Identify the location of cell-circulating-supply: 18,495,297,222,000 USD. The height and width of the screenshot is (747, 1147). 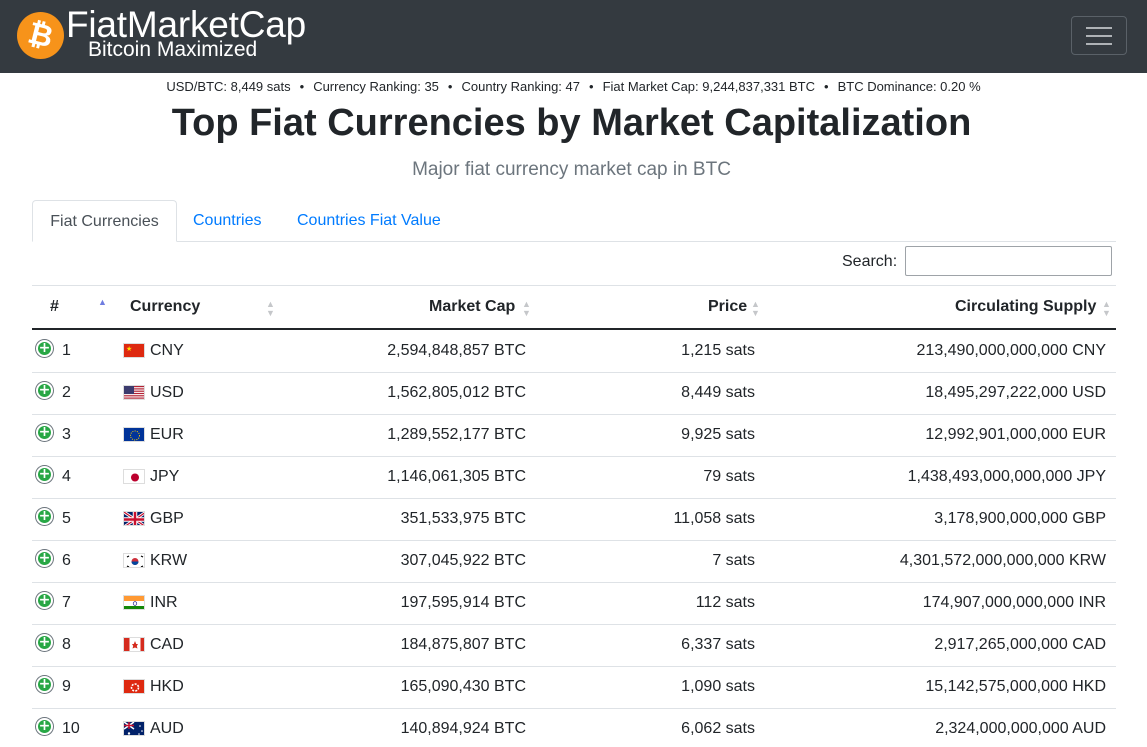
(1015, 392).